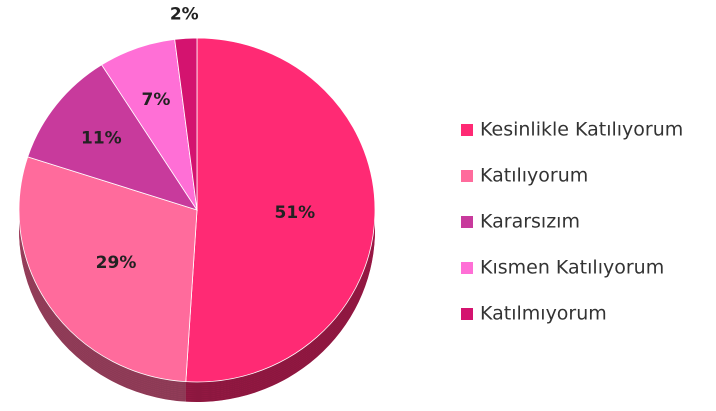 The width and height of the screenshot is (716, 411). Describe the element at coordinates (101, 138) in the screenshot. I see `data-label: 11%` at that location.